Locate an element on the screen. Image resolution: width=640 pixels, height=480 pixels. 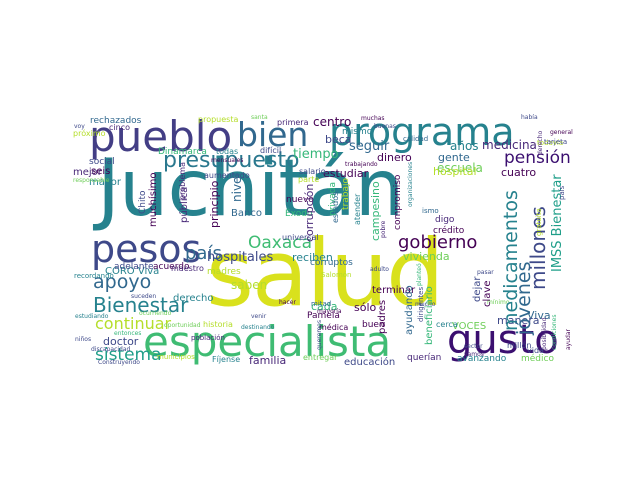
word-buenas: buenas is located at coordinates (385, 126).